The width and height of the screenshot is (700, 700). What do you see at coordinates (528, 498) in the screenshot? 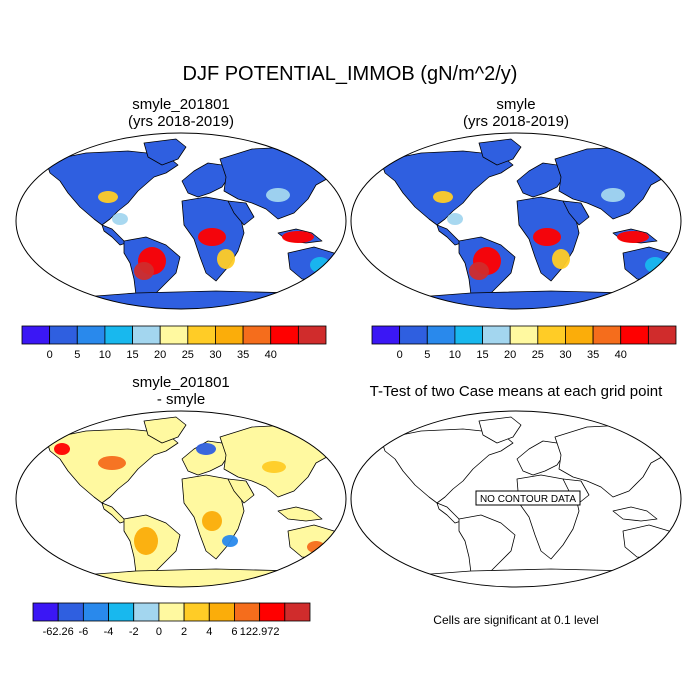
I see `no-contour-box: NO CONTOUR DATA` at bounding box center [528, 498].